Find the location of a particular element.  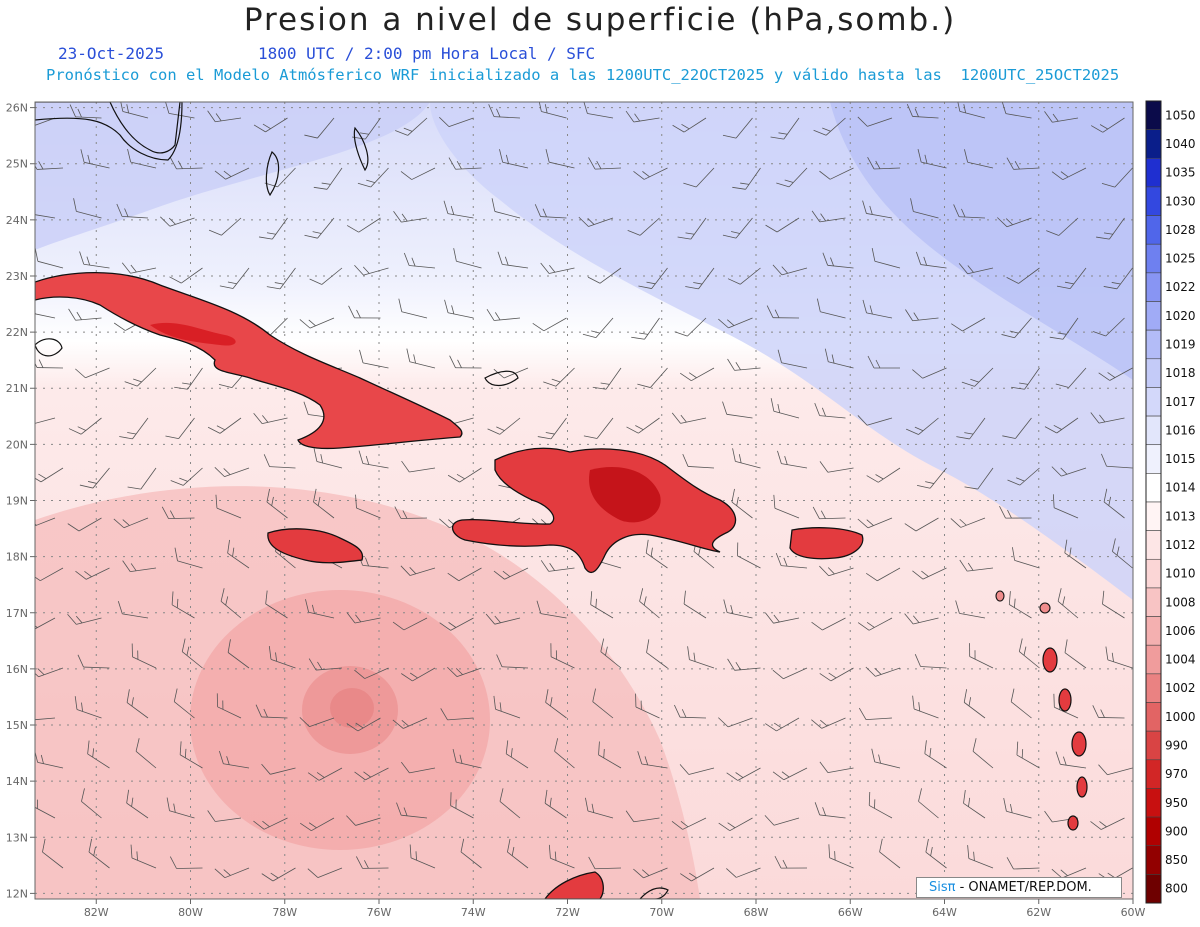

colorbar-label: 1025 is located at coordinates (1180, 259).